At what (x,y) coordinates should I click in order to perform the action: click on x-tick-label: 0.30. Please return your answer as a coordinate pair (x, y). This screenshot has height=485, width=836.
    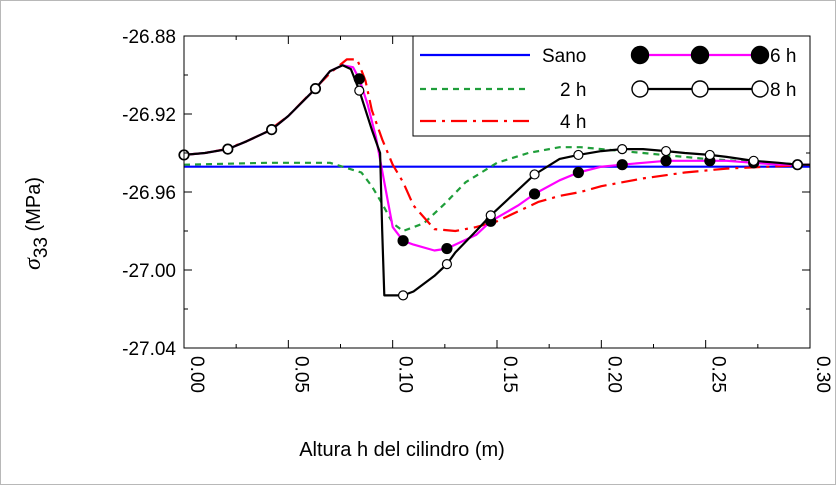
    Looking at the image, I should click on (822, 374).